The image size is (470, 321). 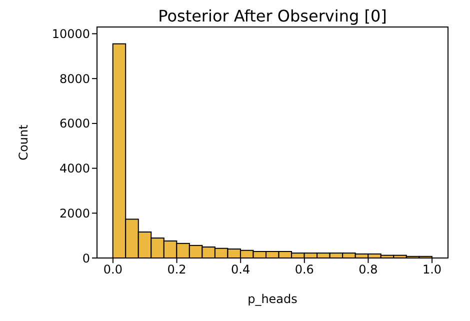 What do you see at coordinates (240, 269) in the screenshot?
I see `x-tick-label: 0.4` at bounding box center [240, 269].